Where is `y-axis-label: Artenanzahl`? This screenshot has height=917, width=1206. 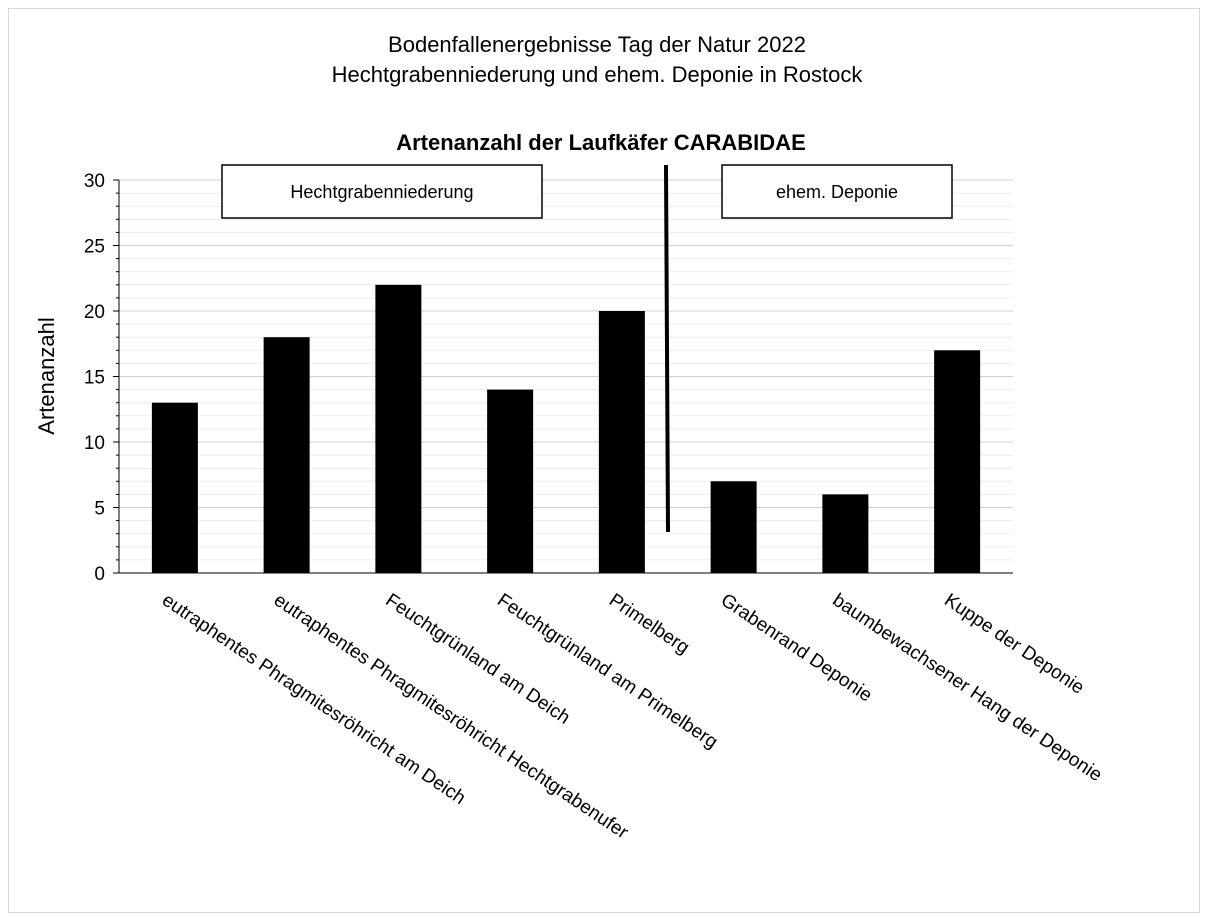 y-axis-label: Artenanzahl is located at coordinates (46, 375).